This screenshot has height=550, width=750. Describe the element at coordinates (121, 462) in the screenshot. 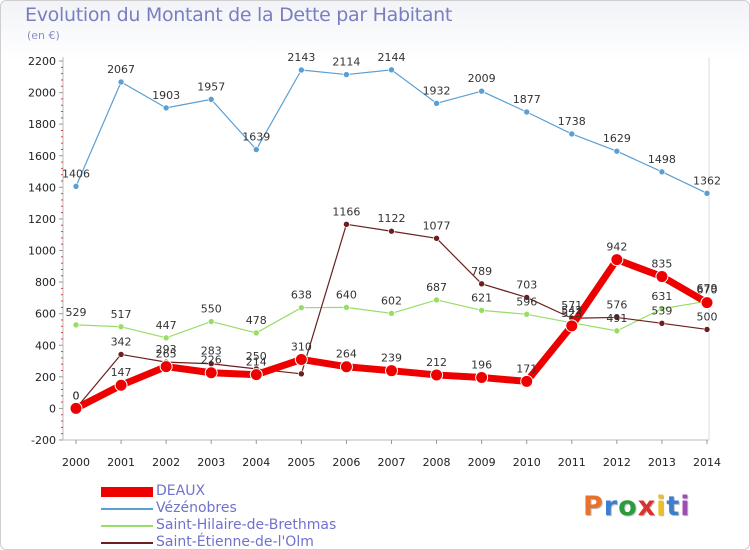

I see `x-tick-label: 2001` at that location.